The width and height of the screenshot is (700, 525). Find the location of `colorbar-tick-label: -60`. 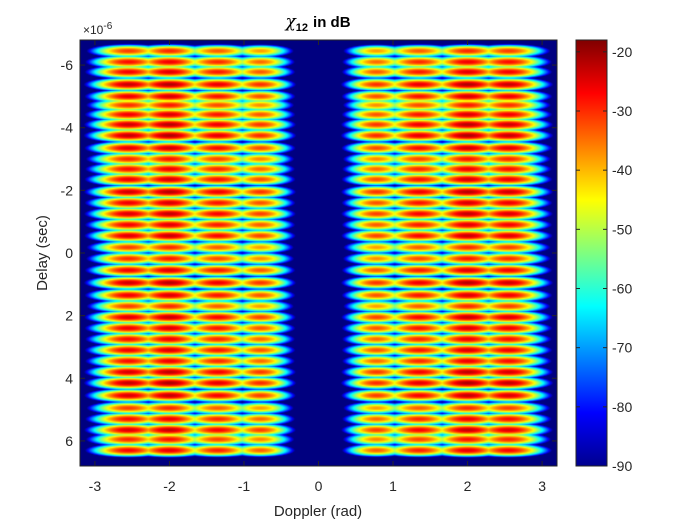

colorbar-tick-label: -60 is located at coordinates (622, 289).